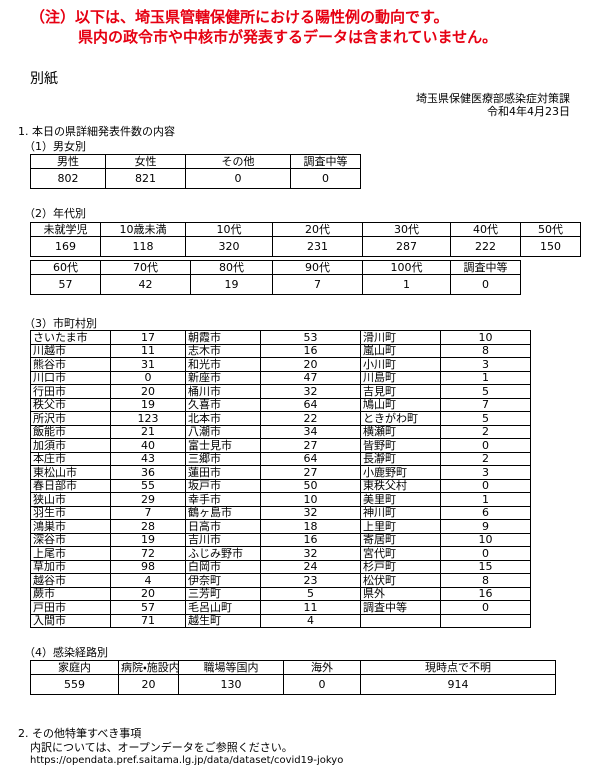 This screenshot has width=600, height=770. Describe the element at coordinates (310, 485) in the screenshot. I see `count-cell: 50` at that location.